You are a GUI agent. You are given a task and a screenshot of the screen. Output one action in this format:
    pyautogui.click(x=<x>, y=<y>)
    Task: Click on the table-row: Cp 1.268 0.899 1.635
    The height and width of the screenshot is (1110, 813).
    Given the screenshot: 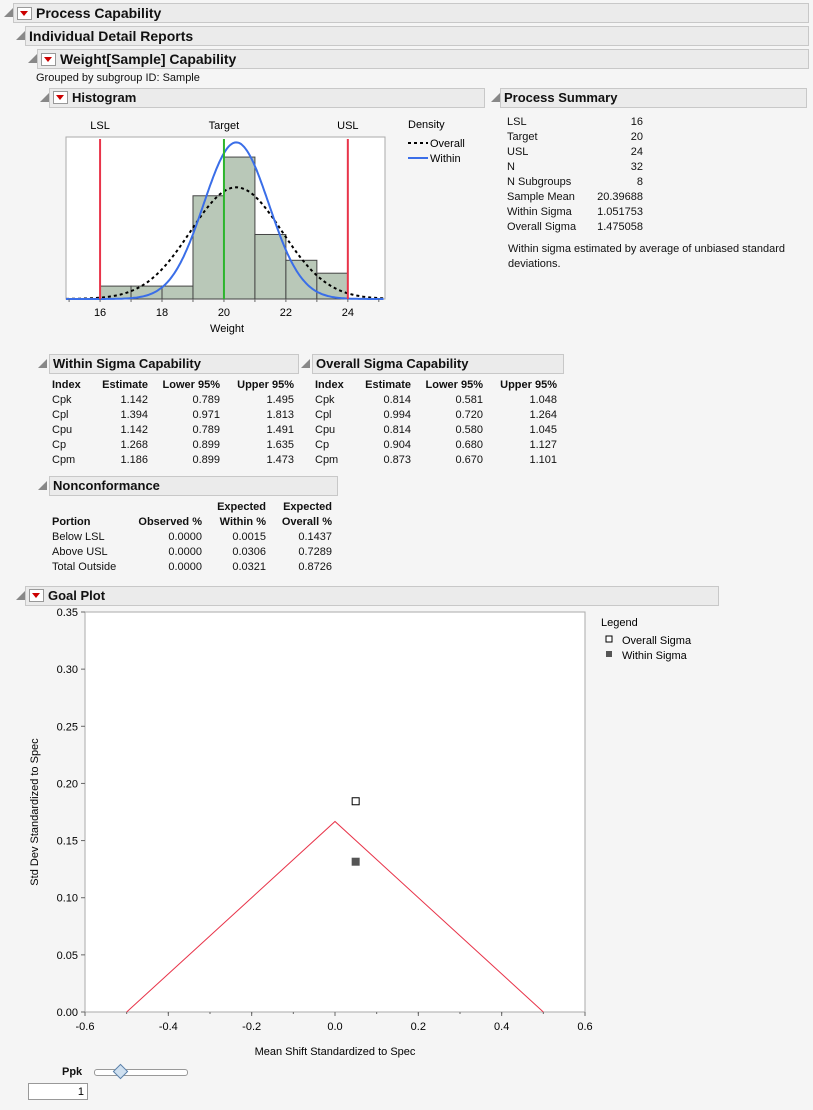 What is the action you would take?
    pyautogui.click(x=173, y=445)
    